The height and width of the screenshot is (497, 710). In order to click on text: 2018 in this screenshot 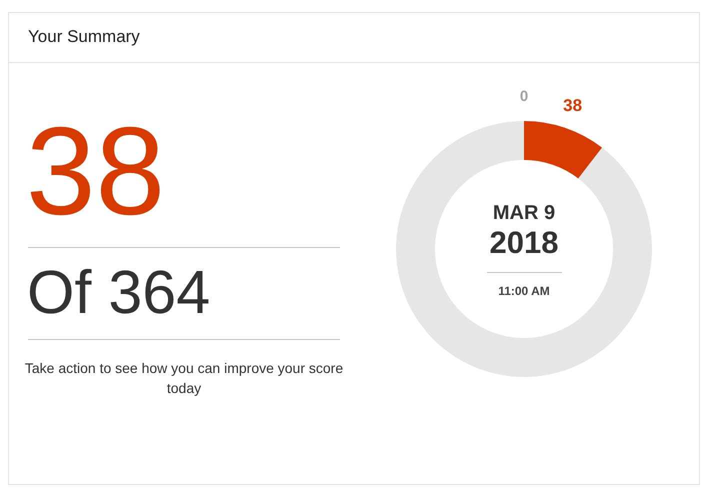, I will do `click(524, 242)`.